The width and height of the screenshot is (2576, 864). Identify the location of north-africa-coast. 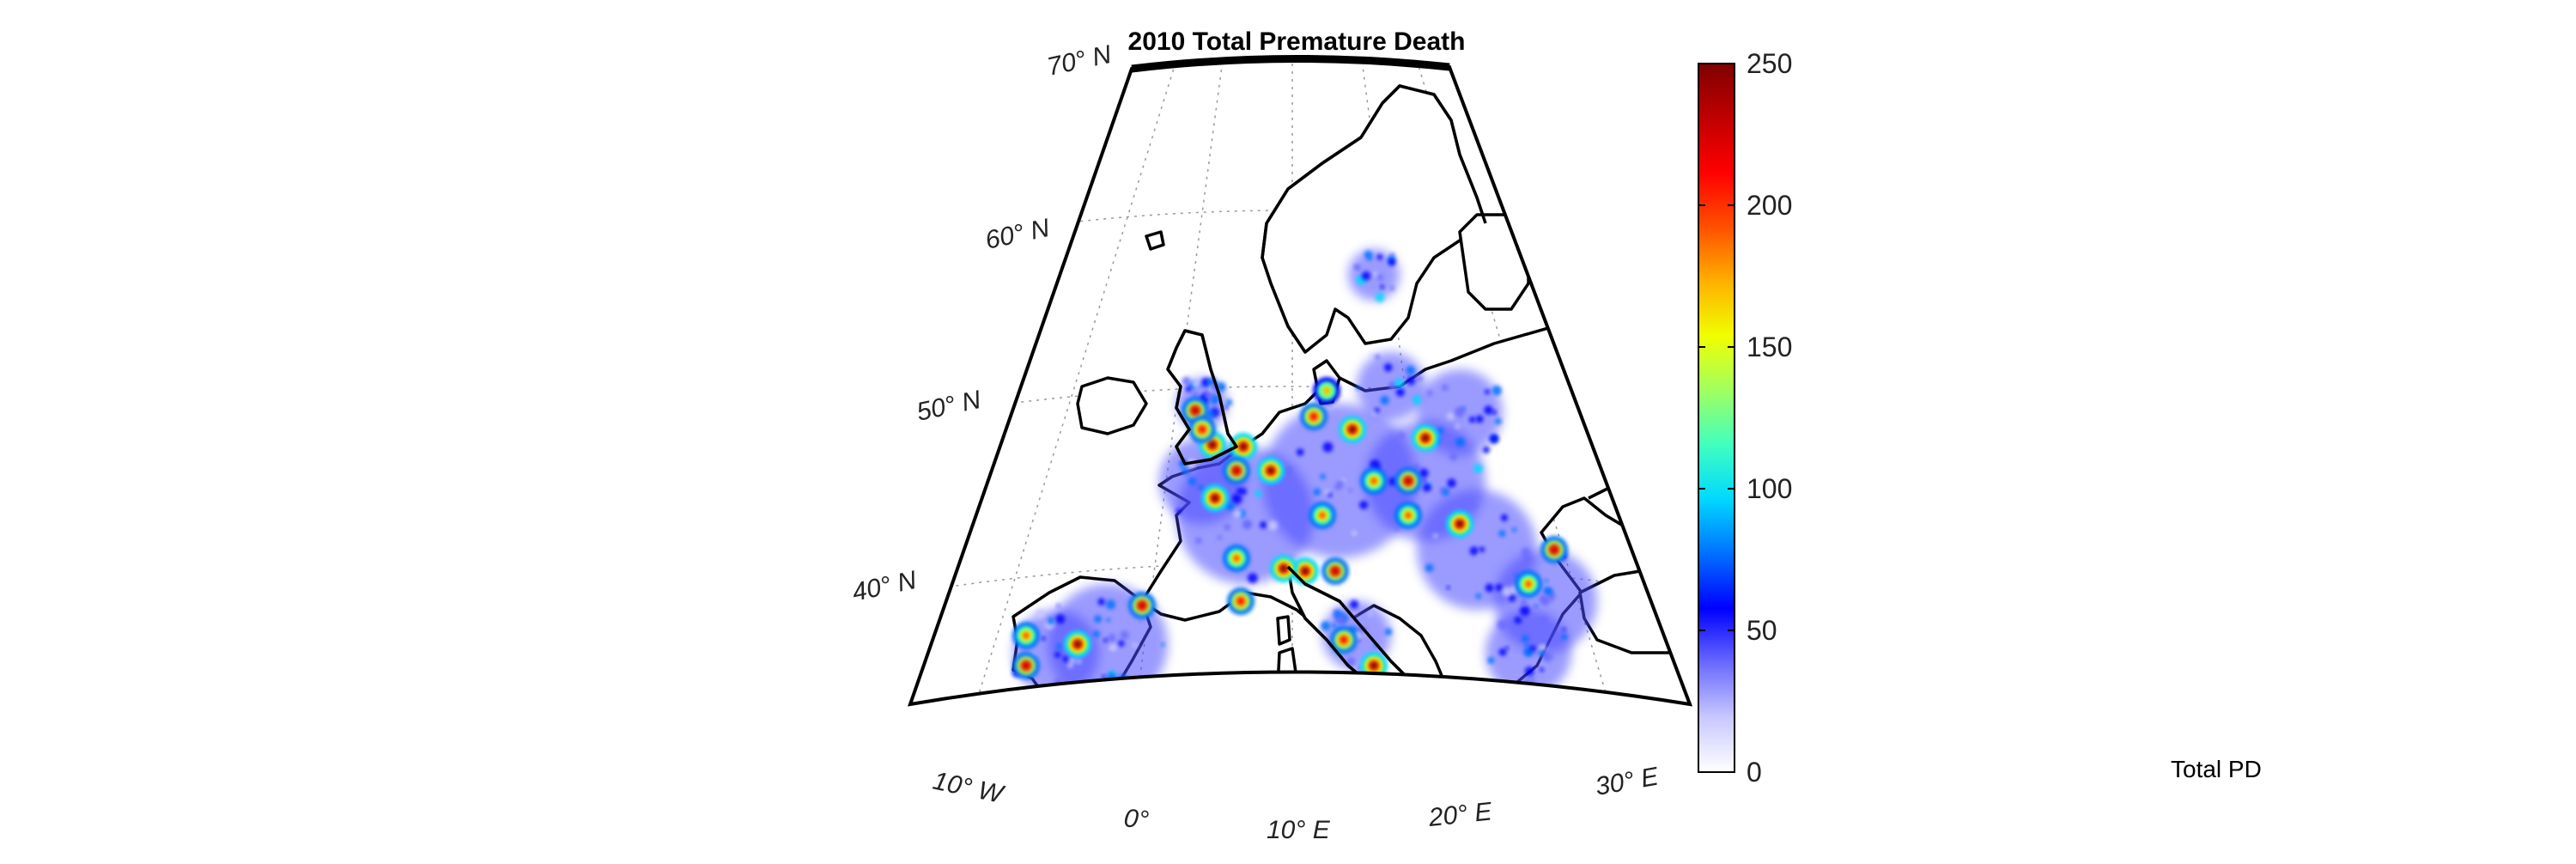
(1343, 732).